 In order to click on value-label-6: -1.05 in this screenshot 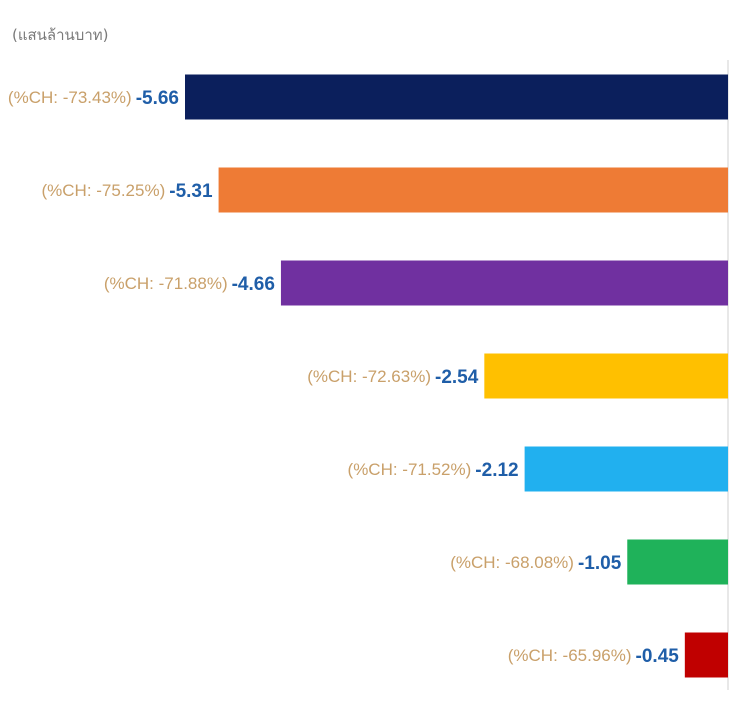, I will do `click(600, 563)`.